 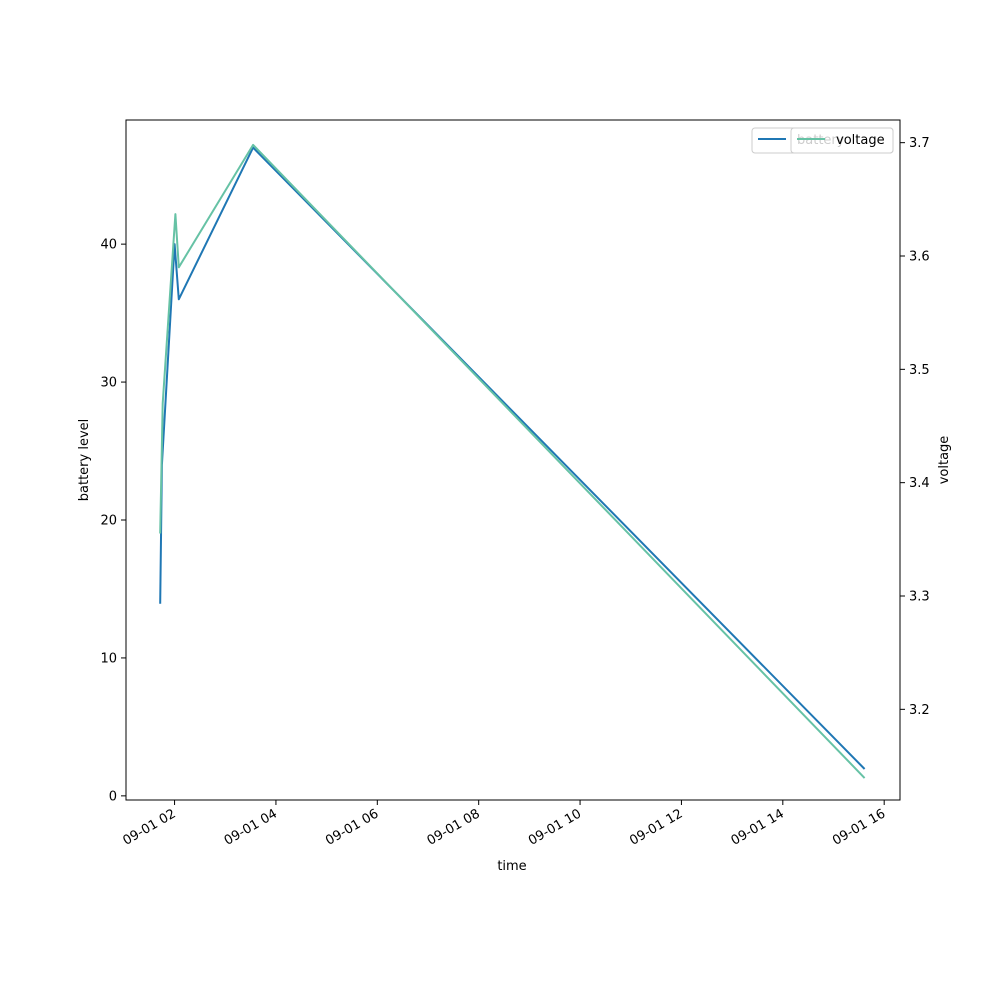 What do you see at coordinates (113, 796) in the screenshot?
I see `y-left-tick-label: 0` at bounding box center [113, 796].